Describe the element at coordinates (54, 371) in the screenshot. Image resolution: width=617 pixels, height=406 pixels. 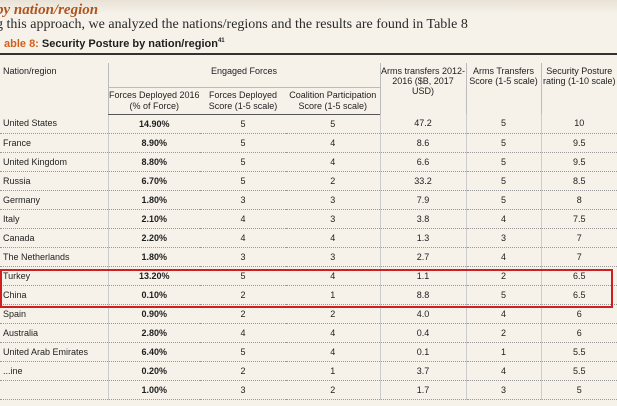
I see `nation-cell: ...ine` at that location.